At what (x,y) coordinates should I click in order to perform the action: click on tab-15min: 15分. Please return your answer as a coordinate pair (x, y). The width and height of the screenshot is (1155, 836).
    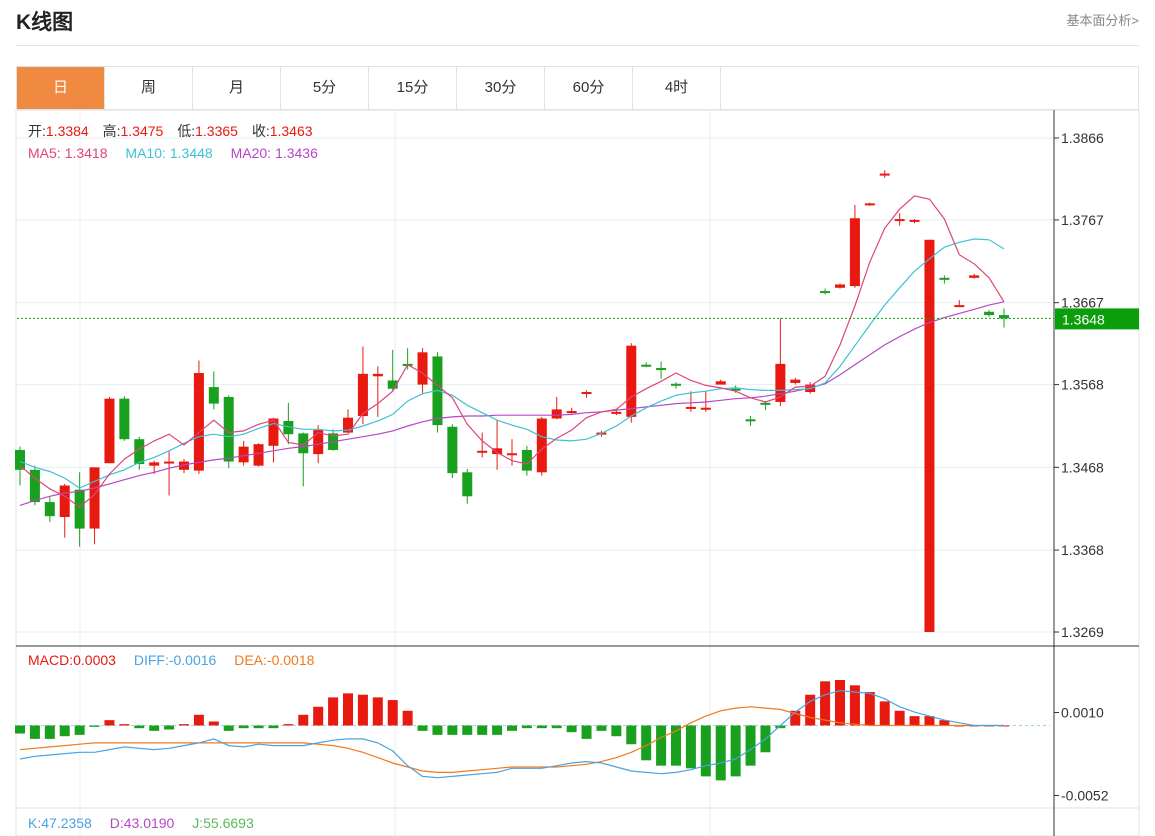
    Looking at the image, I should click on (413, 88).